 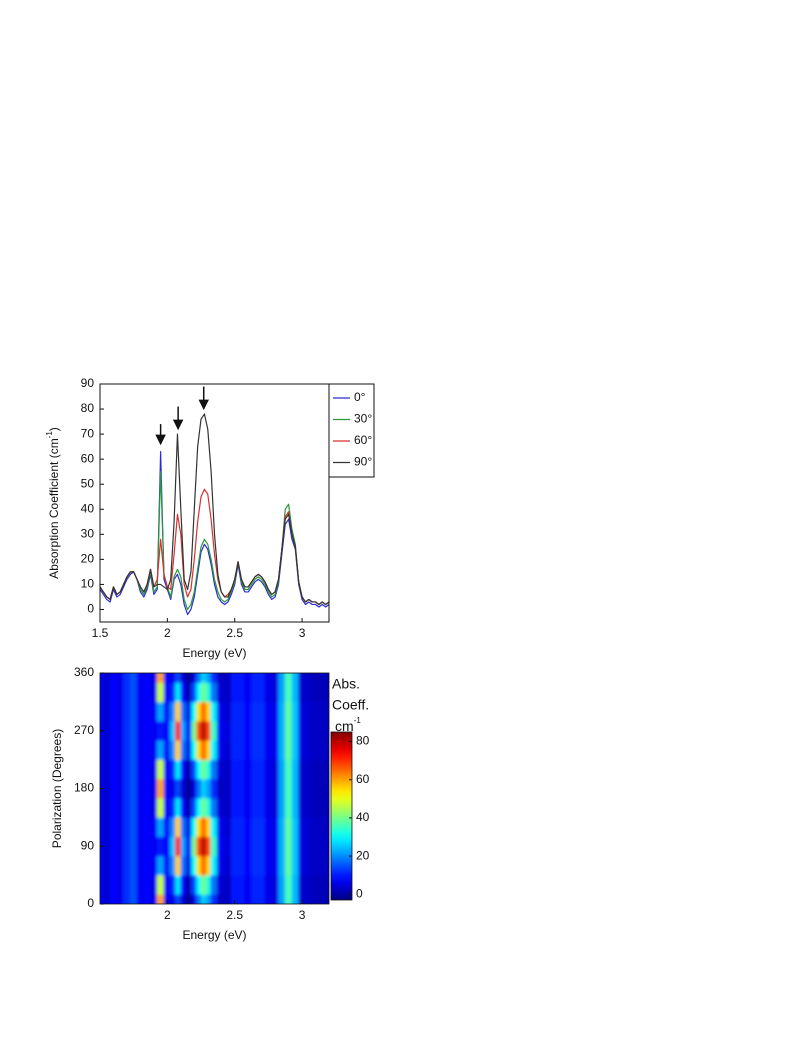 I want to click on y-tick-label: 50, so click(x=88, y=483).